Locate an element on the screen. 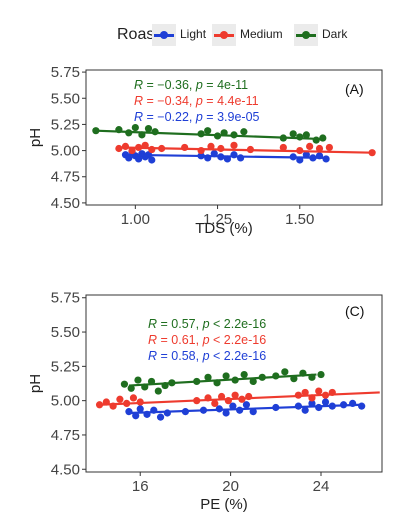 The height and width of the screenshot is (530, 418). annotation-text: 0.58 is located at coordinates (183, 356).